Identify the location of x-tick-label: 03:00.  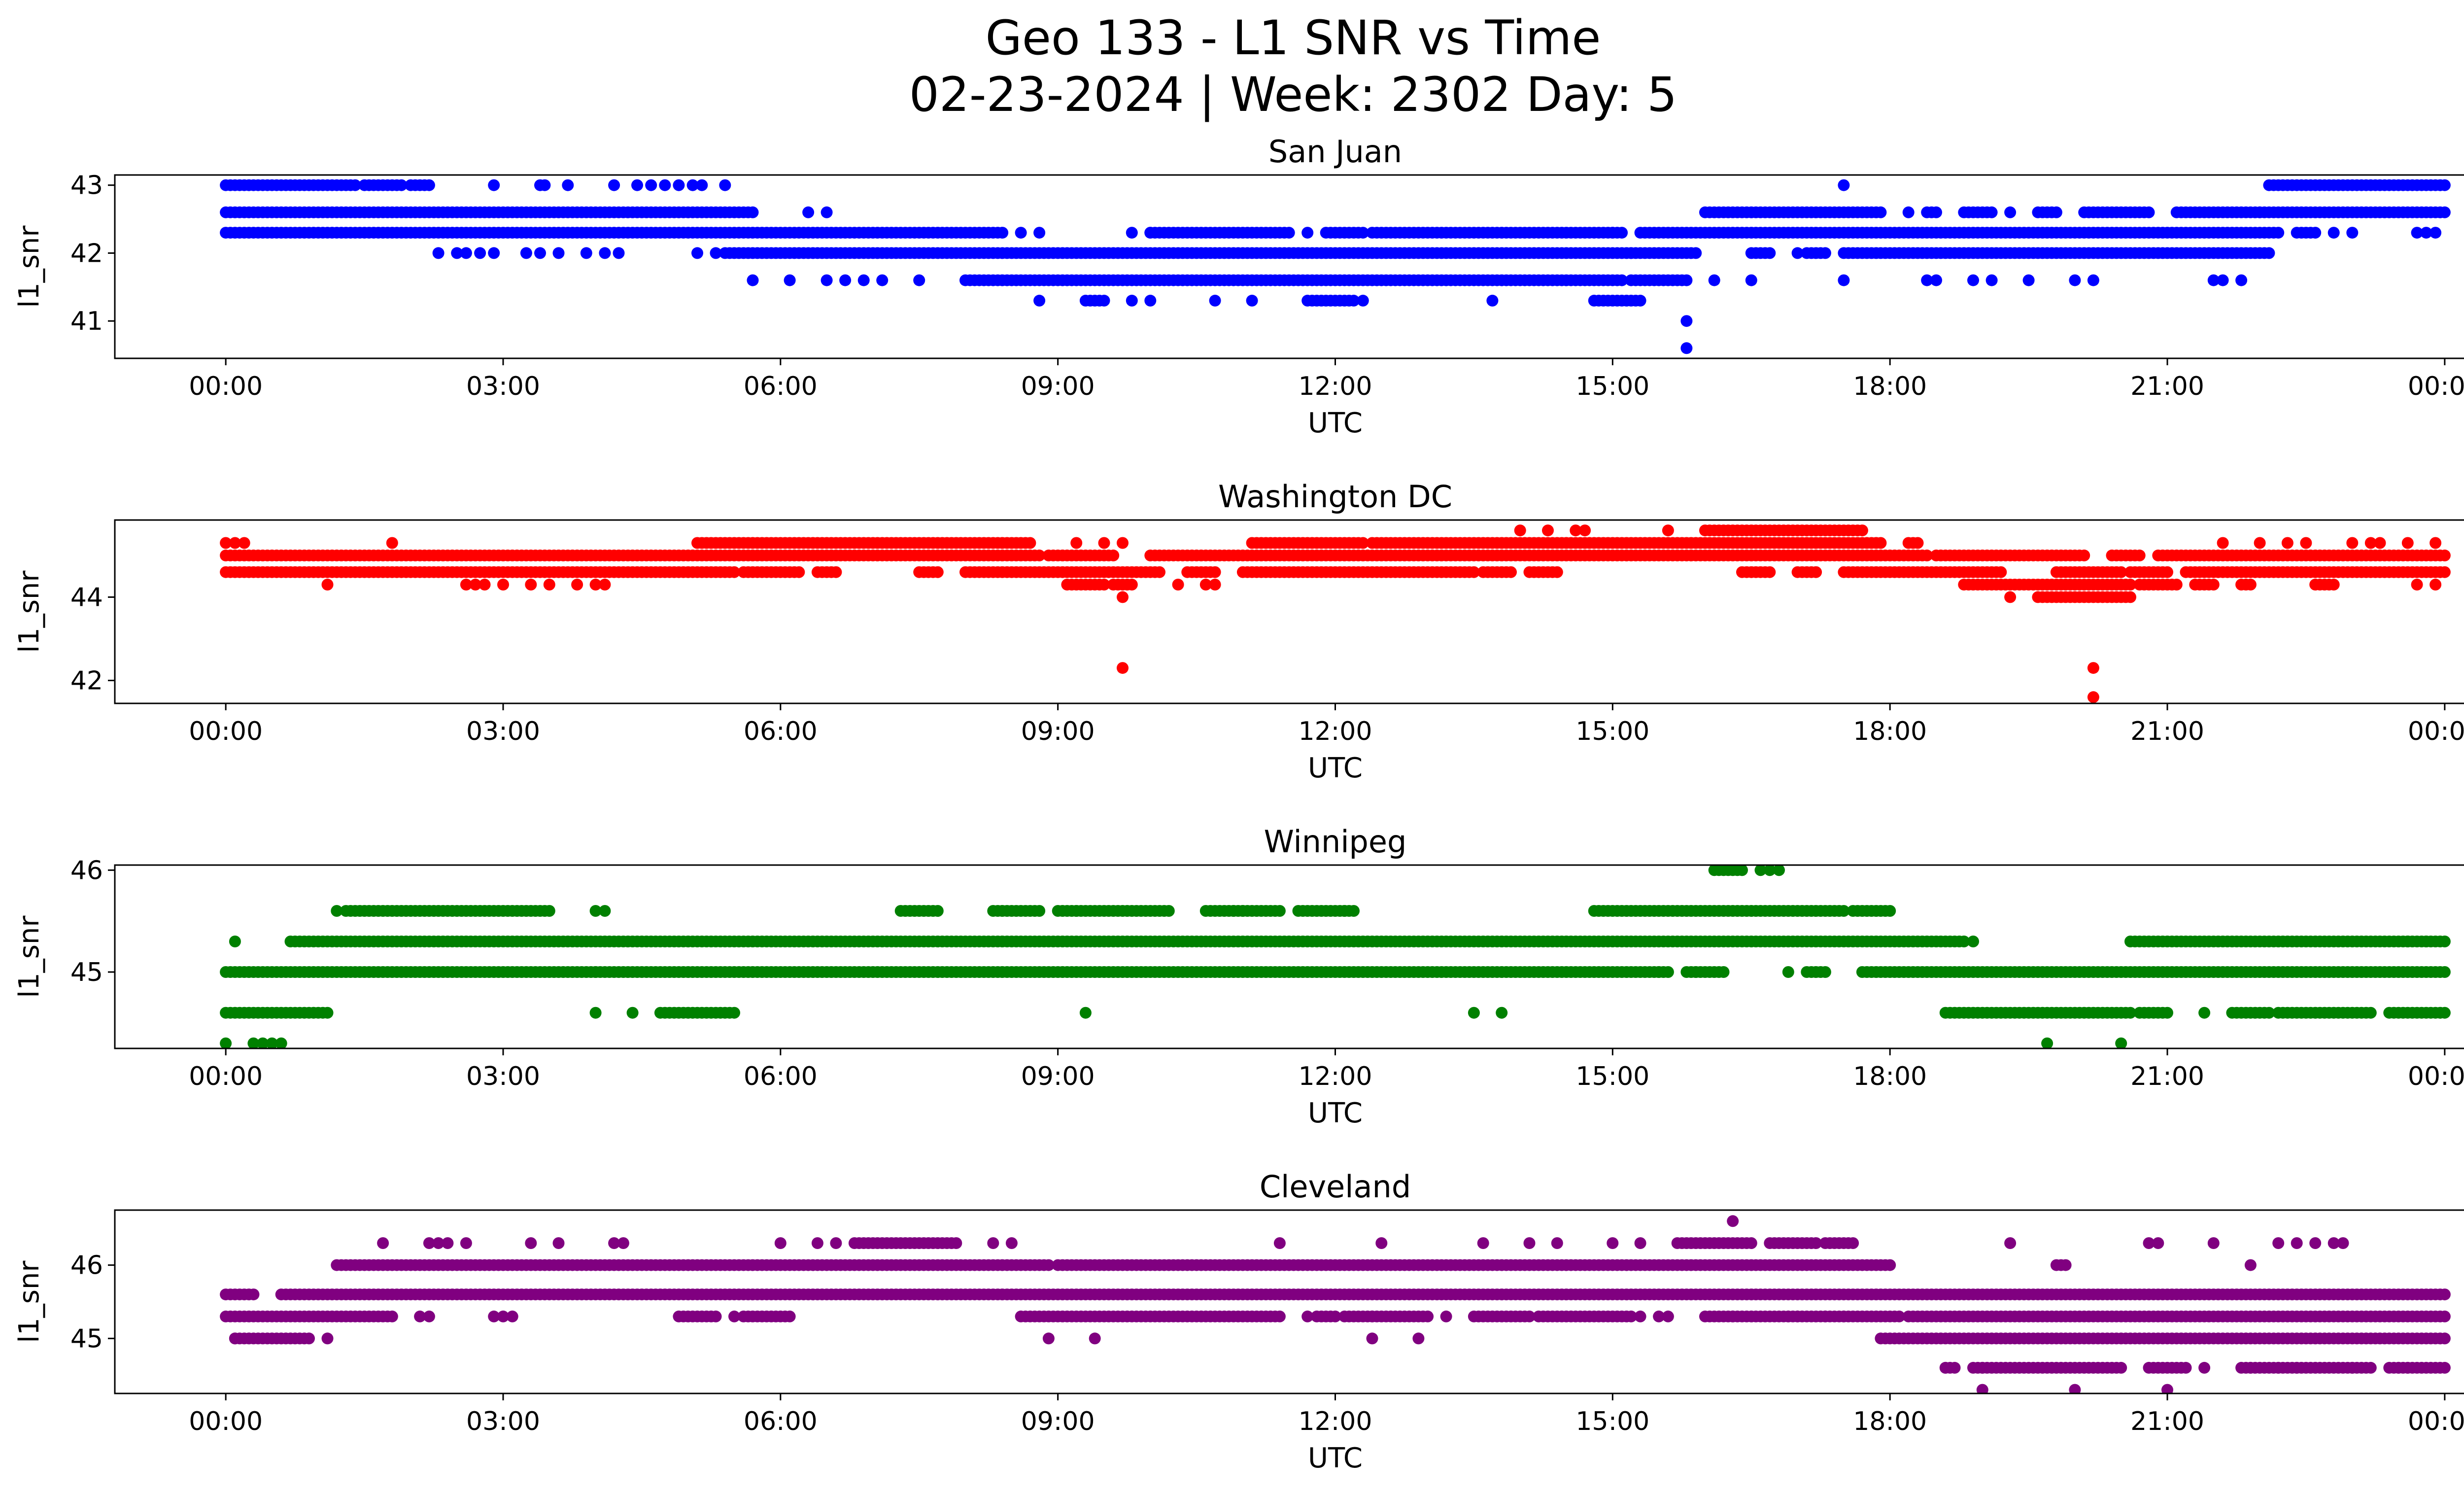
(503, 386).